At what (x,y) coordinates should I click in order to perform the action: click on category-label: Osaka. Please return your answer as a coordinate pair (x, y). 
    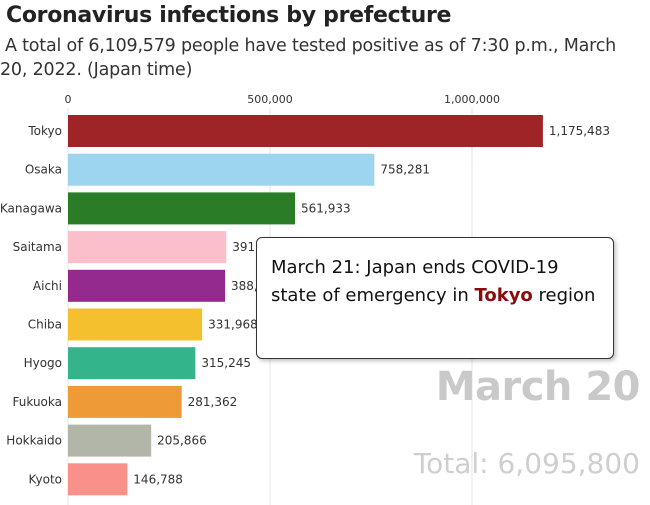
    Looking at the image, I should click on (43, 170).